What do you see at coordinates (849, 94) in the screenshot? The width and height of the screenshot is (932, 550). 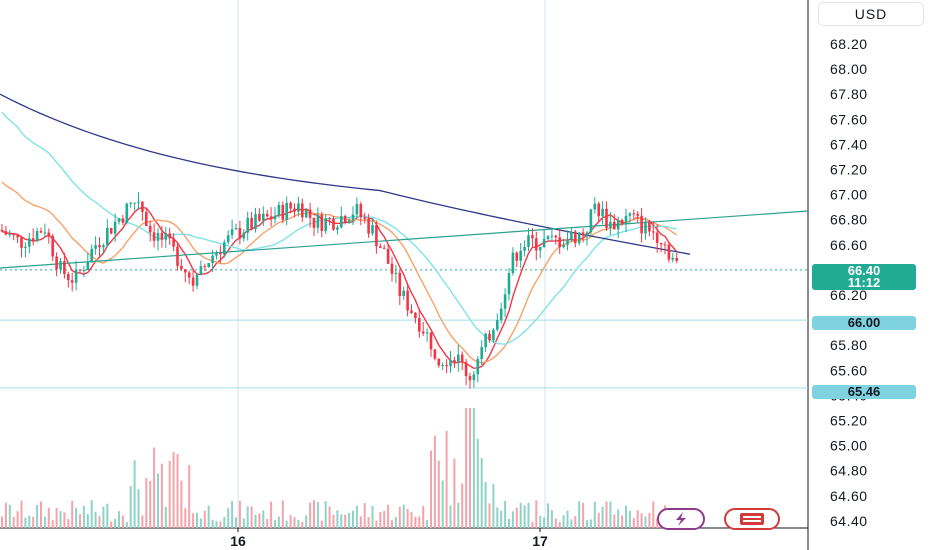 I see `price-tick-label: 67.80` at bounding box center [849, 94].